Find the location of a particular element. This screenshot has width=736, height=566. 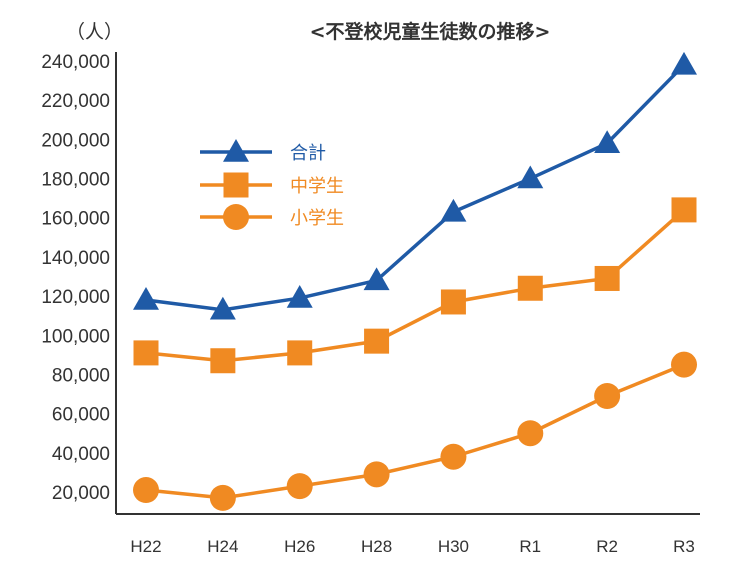

y-tick-label: 240,000 is located at coordinates (75, 62).